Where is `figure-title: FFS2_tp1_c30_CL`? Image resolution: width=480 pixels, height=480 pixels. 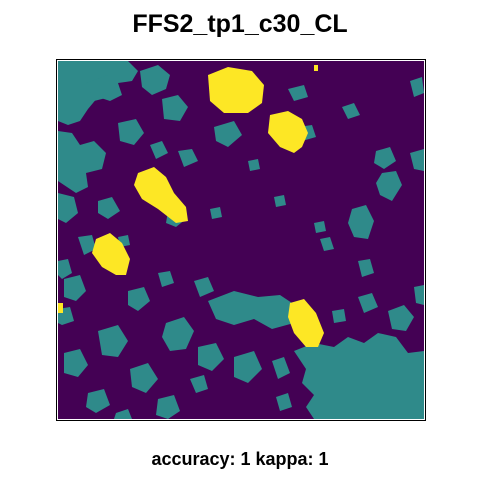
figure-title: FFS2_tp1_c30_CL is located at coordinates (240, 24).